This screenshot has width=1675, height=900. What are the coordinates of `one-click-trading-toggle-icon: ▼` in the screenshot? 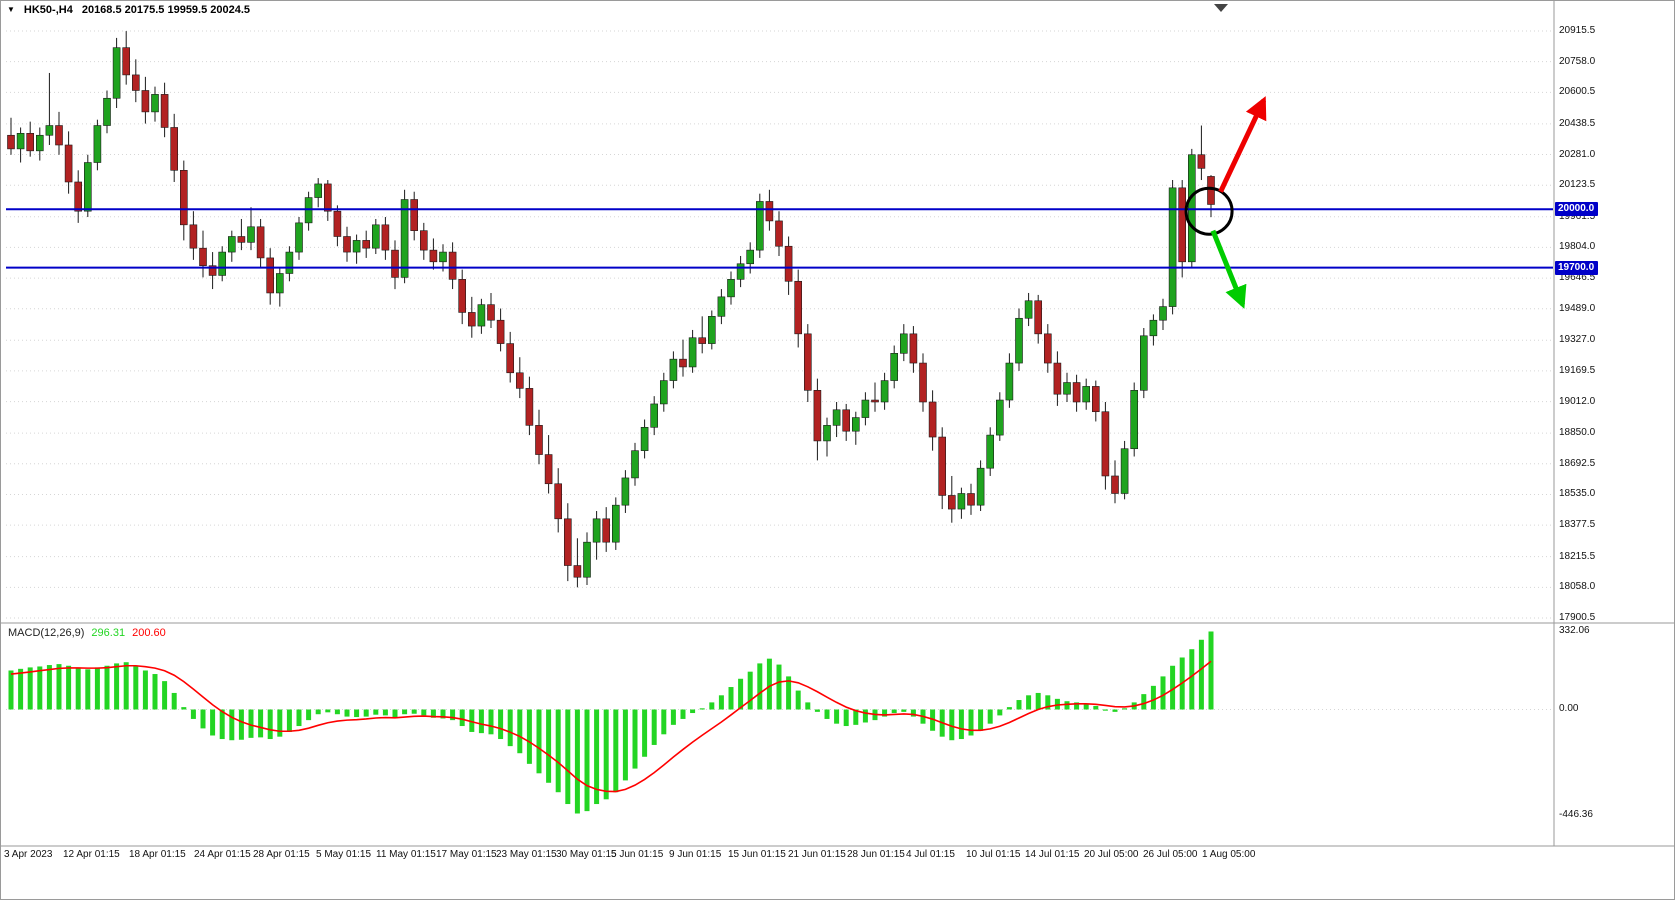 It's located at (11, 9).